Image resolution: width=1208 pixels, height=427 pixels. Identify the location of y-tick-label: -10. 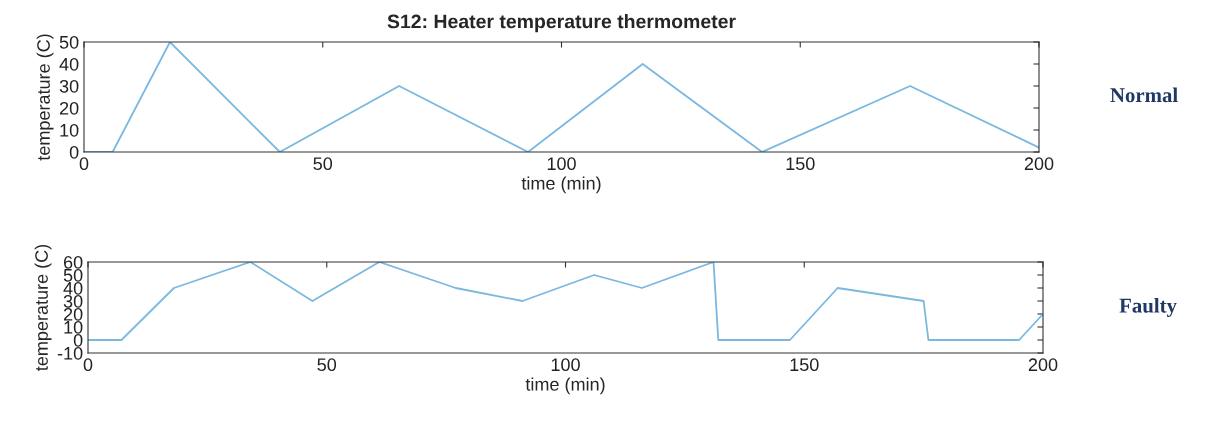
(70, 353).